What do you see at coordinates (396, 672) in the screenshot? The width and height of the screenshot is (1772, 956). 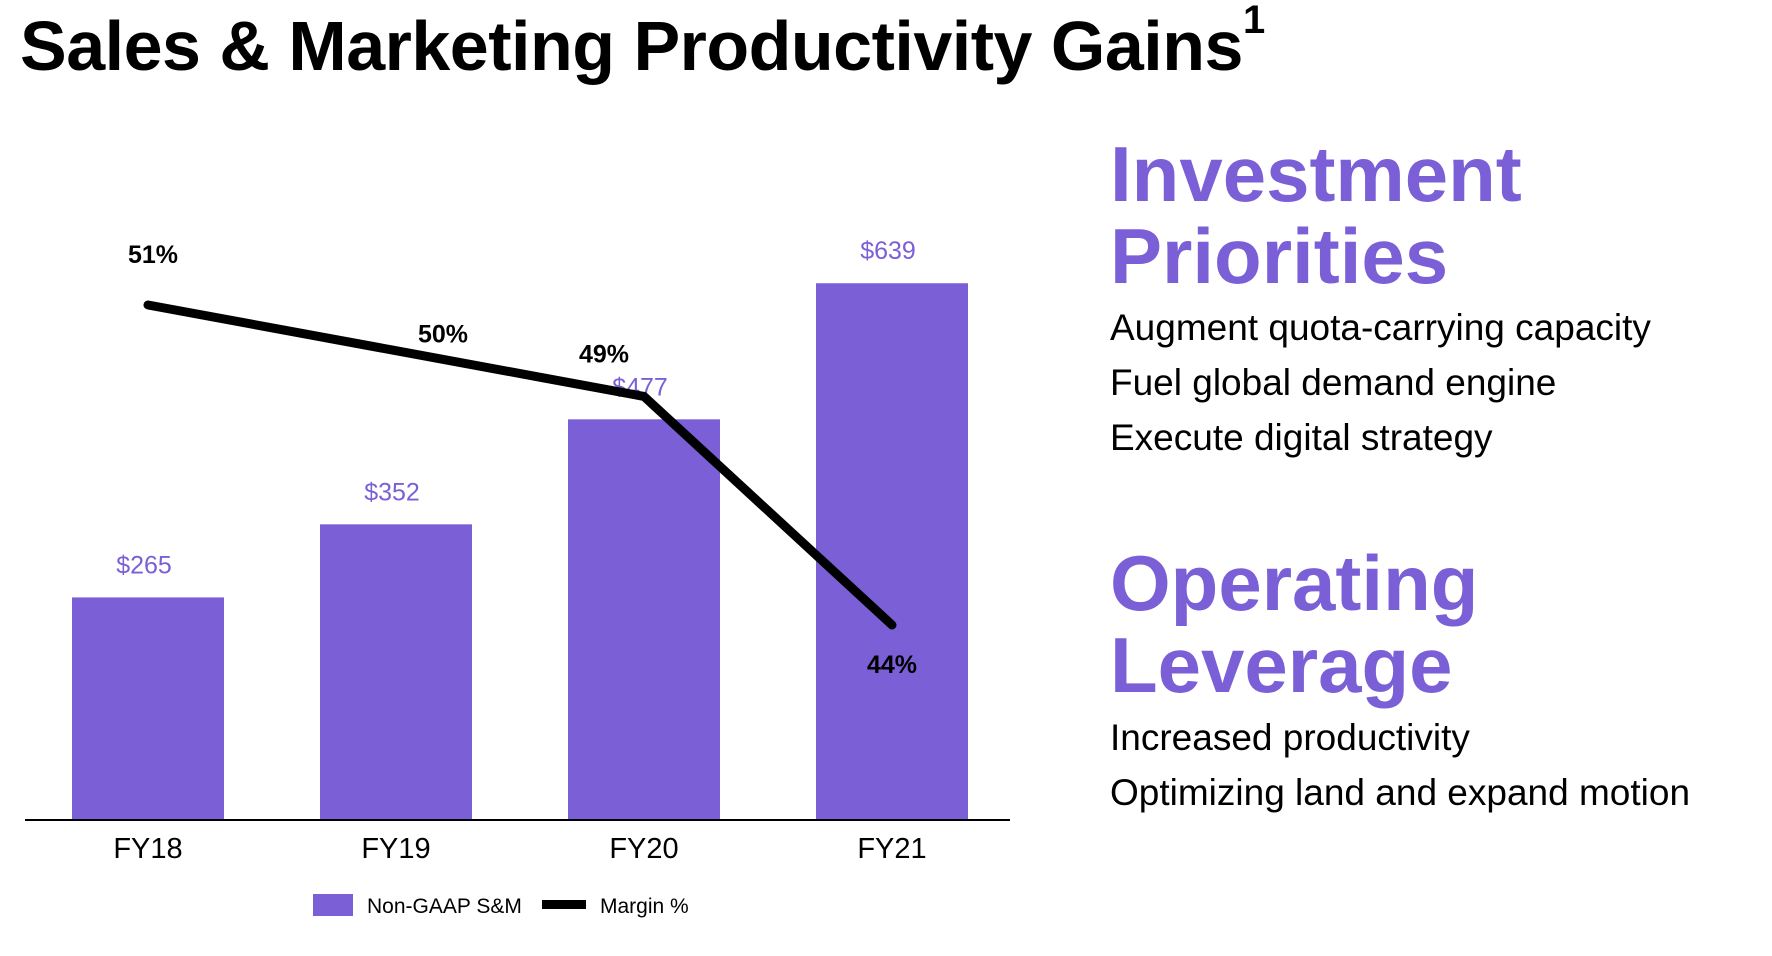 I see `bar-fy19` at bounding box center [396, 672].